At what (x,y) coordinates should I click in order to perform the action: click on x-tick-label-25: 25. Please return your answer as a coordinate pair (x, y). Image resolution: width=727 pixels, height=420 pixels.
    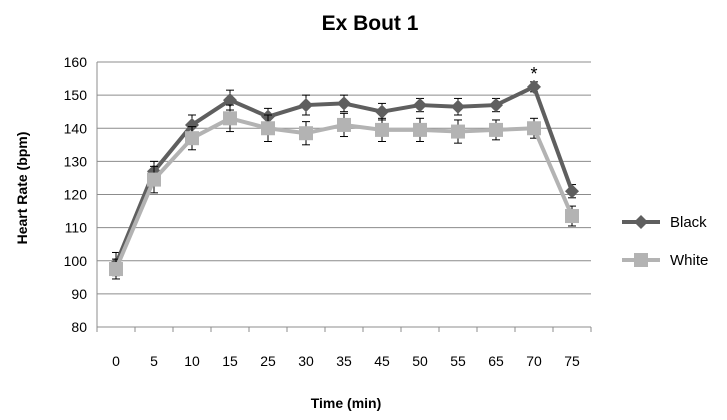
    Looking at the image, I should click on (268, 361).